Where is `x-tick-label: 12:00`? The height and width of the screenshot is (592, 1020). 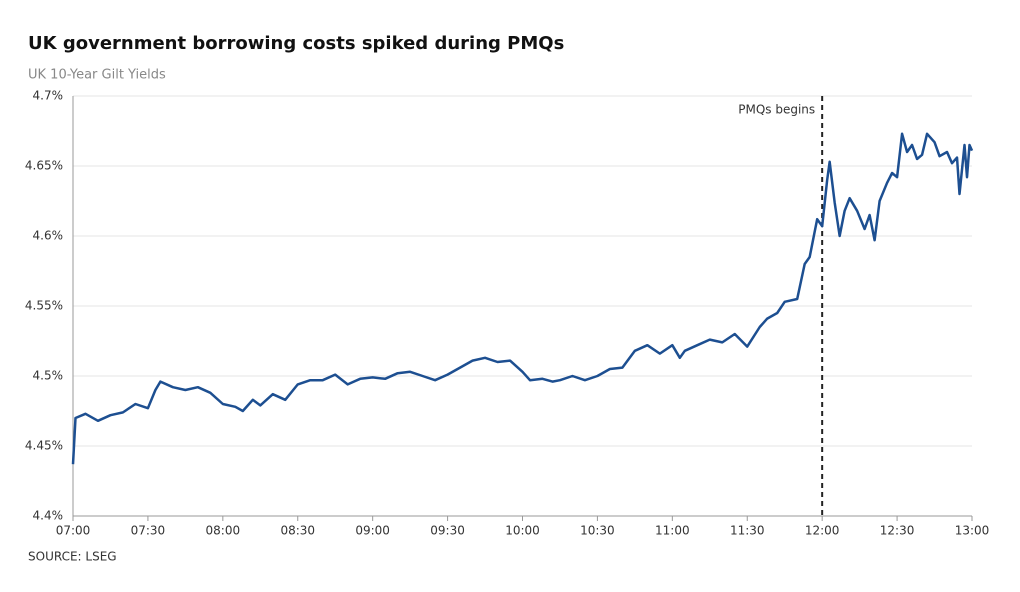
x-tick-label: 12:00 is located at coordinates (822, 531).